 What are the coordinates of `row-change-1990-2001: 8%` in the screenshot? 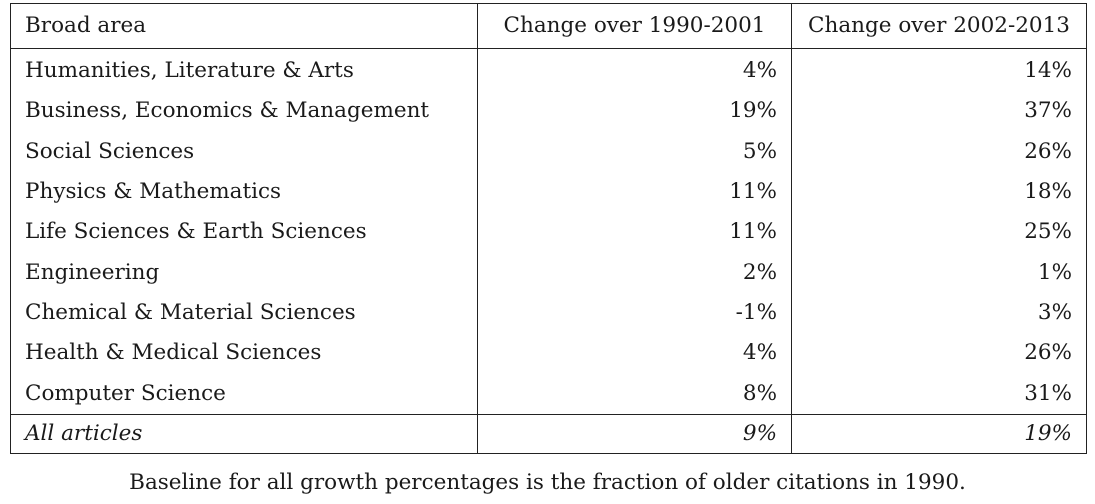 It's located at (634, 394).